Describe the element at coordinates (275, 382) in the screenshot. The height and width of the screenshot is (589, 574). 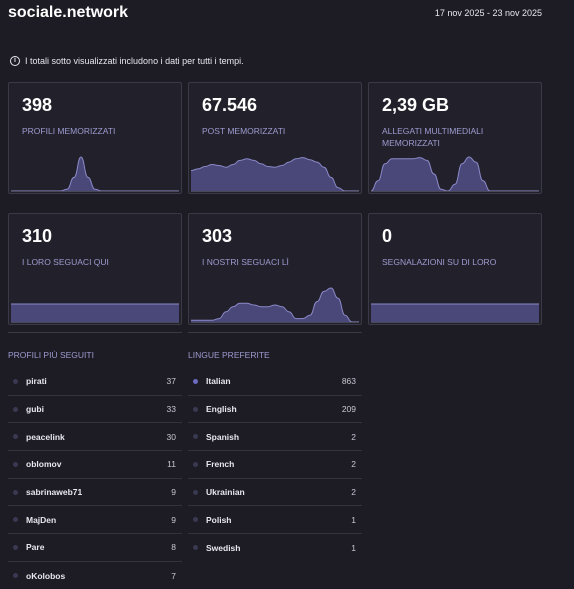
I see `language-row: Italian 863` at that location.